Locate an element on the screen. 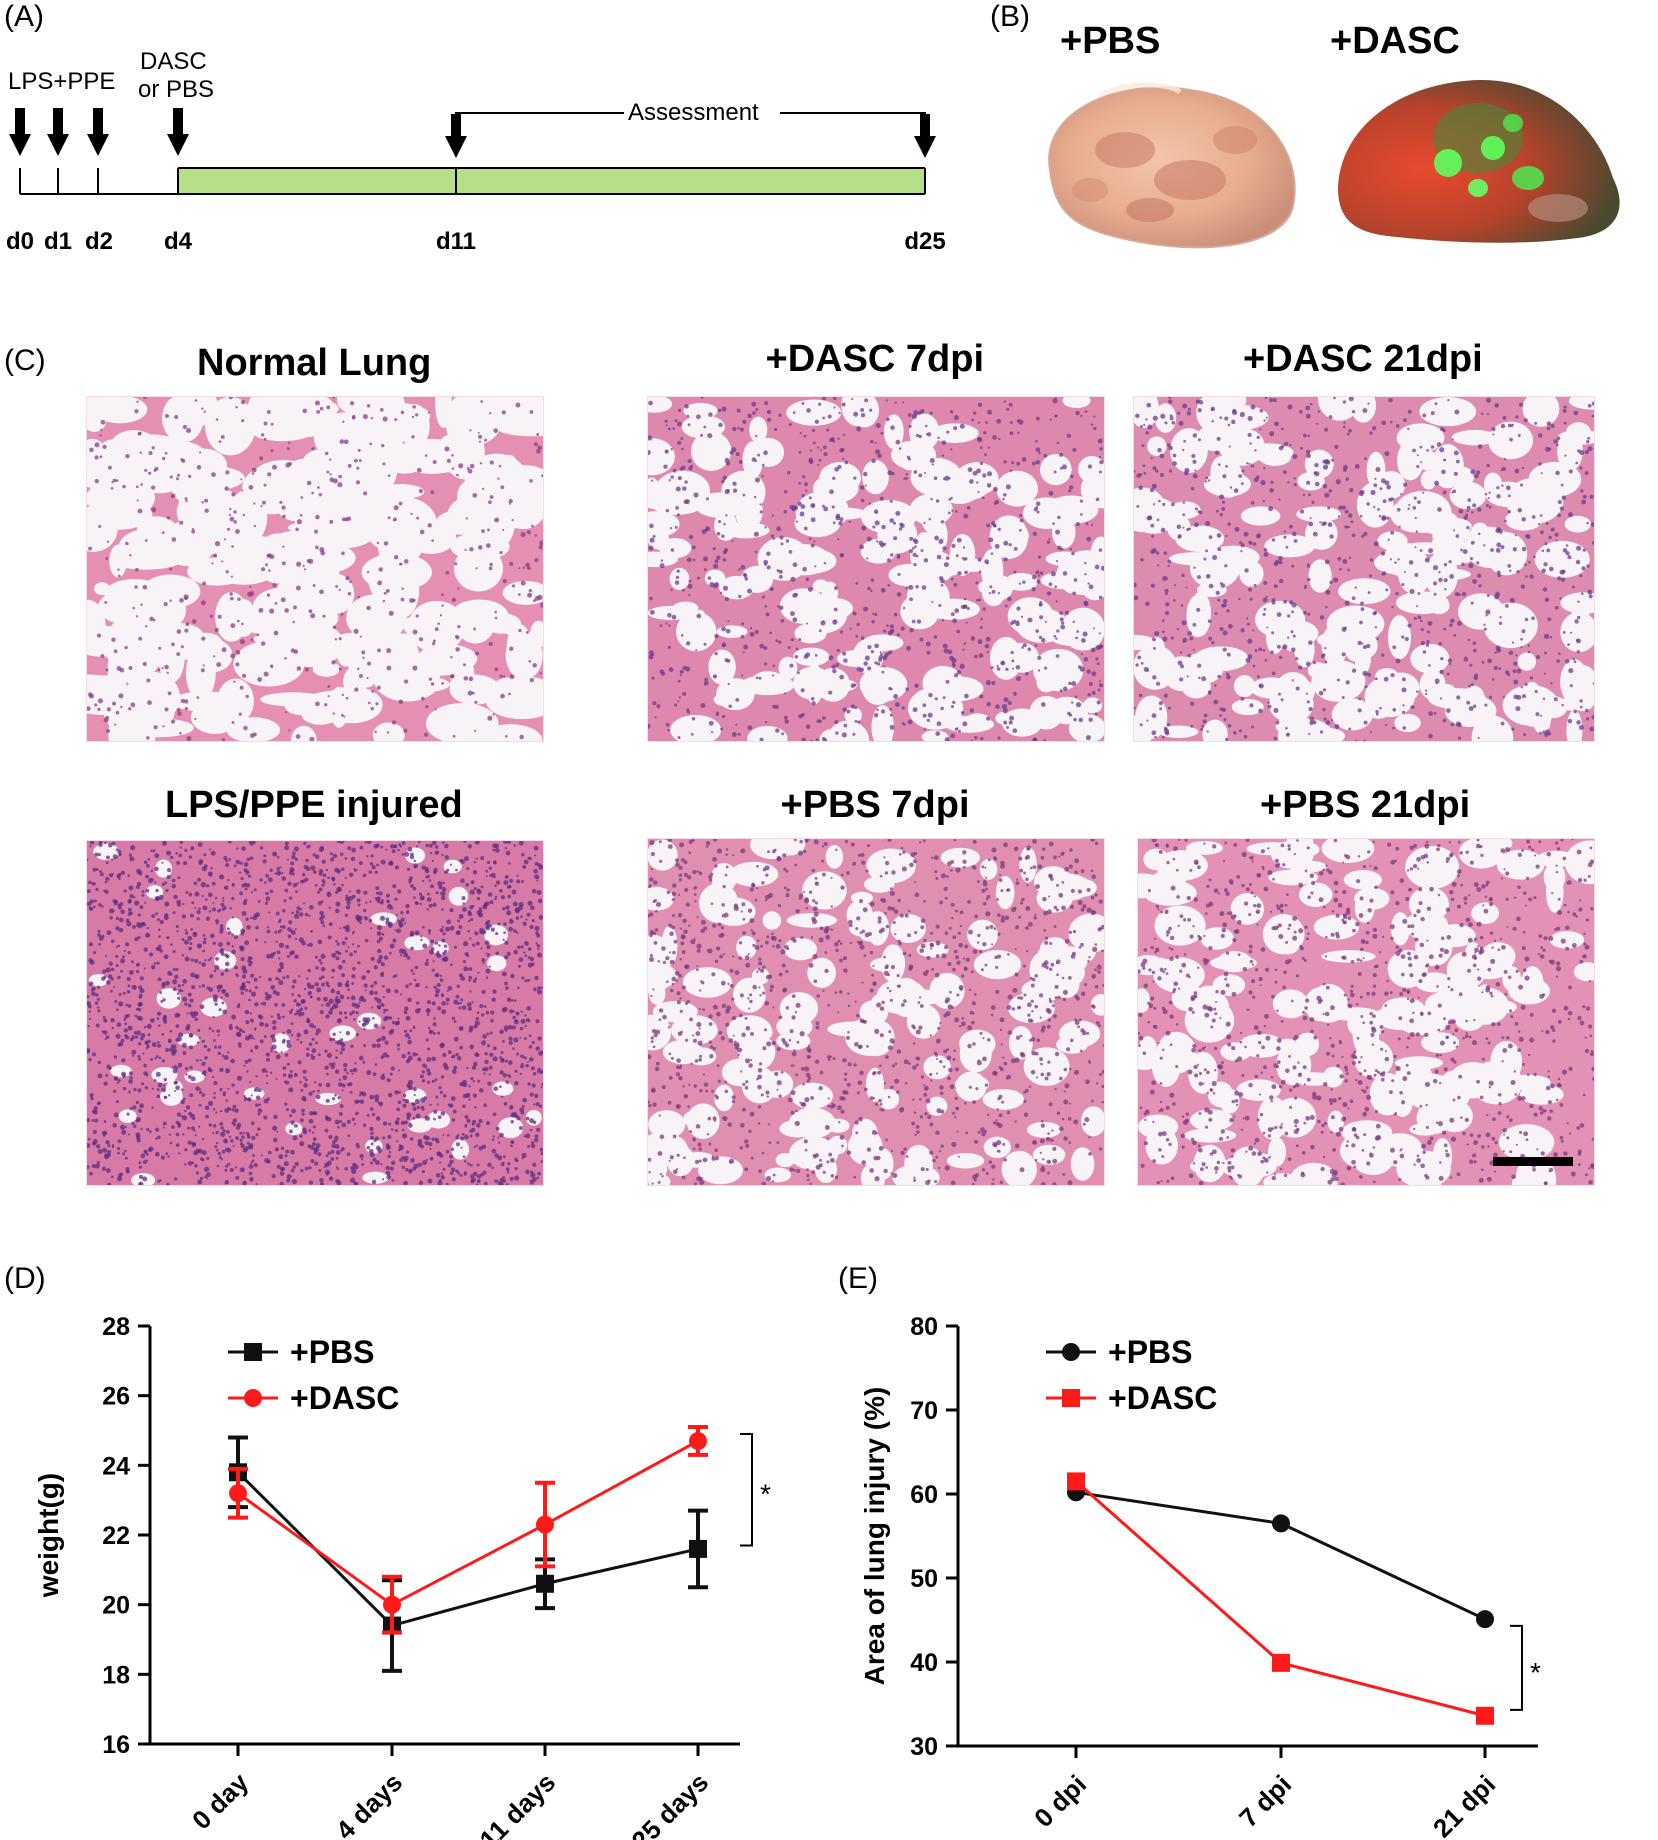 Image resolution: width=1658 pixels, height=1840 pixels. histo-normal-pattern is located at coordinates (315, 569).